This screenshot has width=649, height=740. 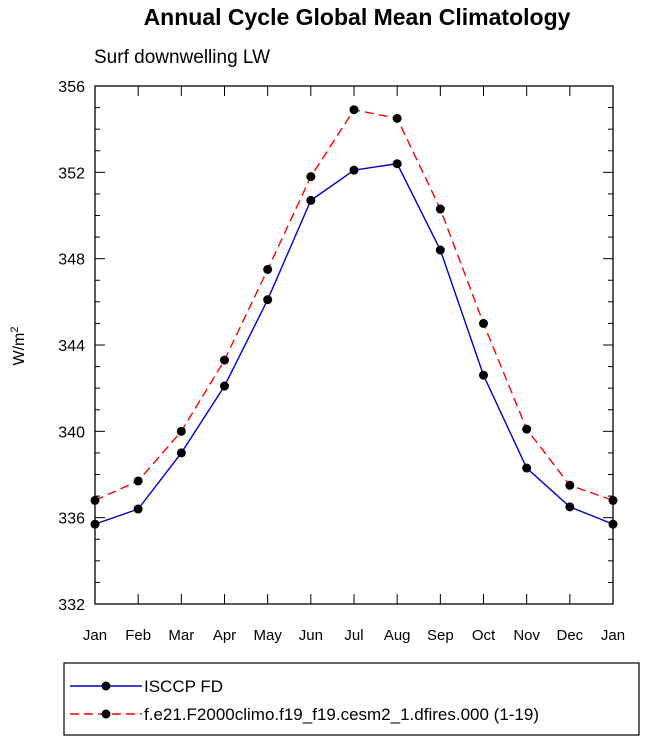 I want to click on y-tick-label: 348, so click(x=71, y=260).